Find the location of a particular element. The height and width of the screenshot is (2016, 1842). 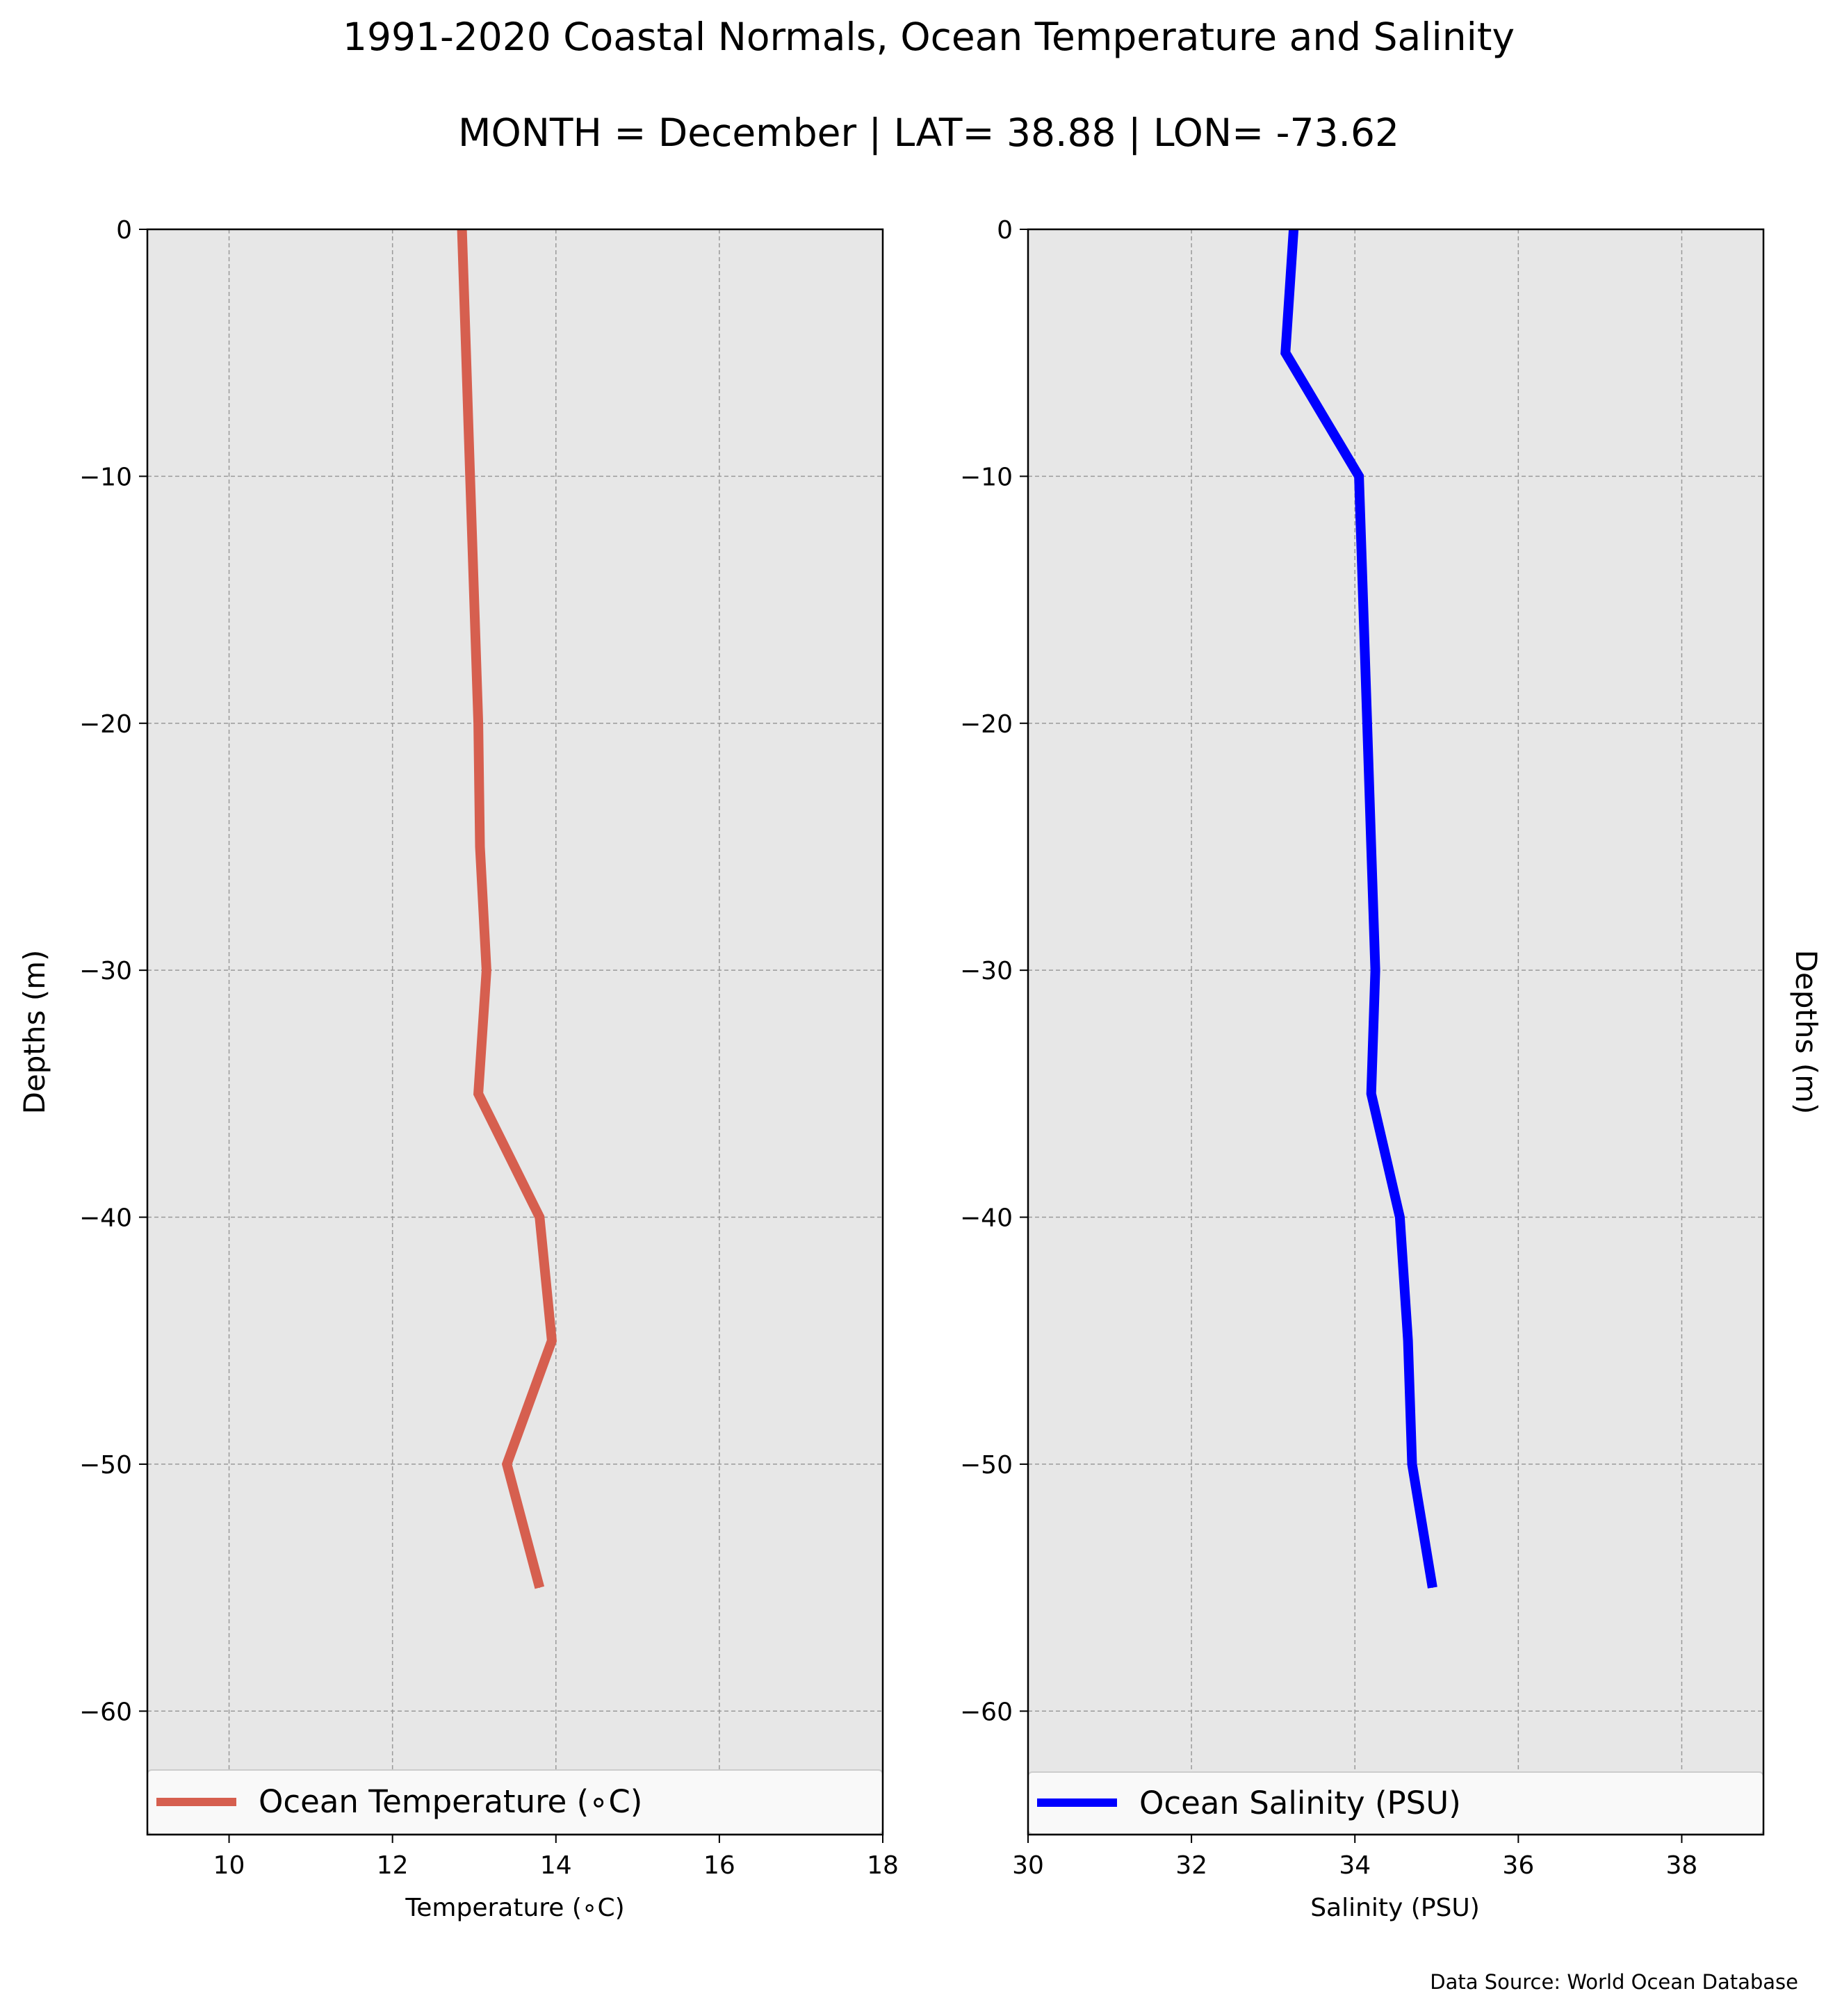

legend: Ocean Temperature (∘C) is located at coordinates (515, 1802).